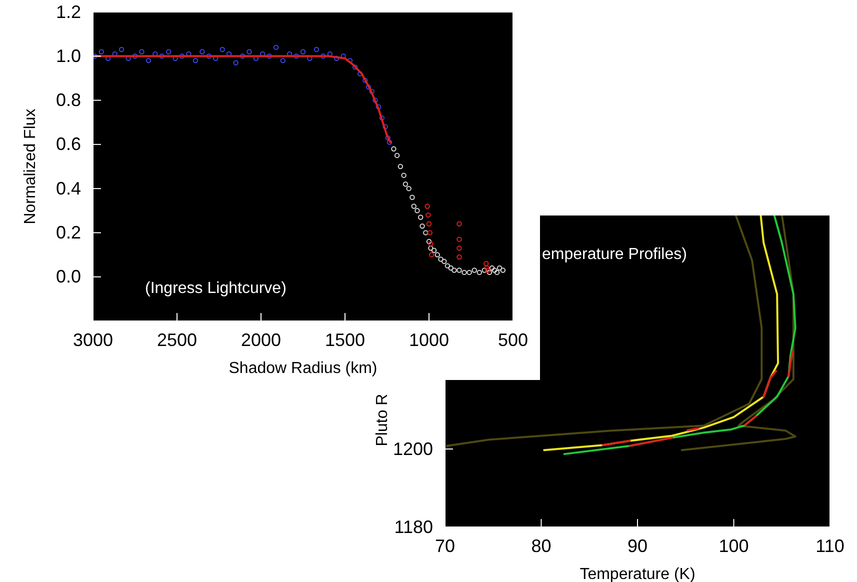  Describe the element at coordinates (261, 340) in the screenshot. I see `x-tick-label: 2000` at that location.